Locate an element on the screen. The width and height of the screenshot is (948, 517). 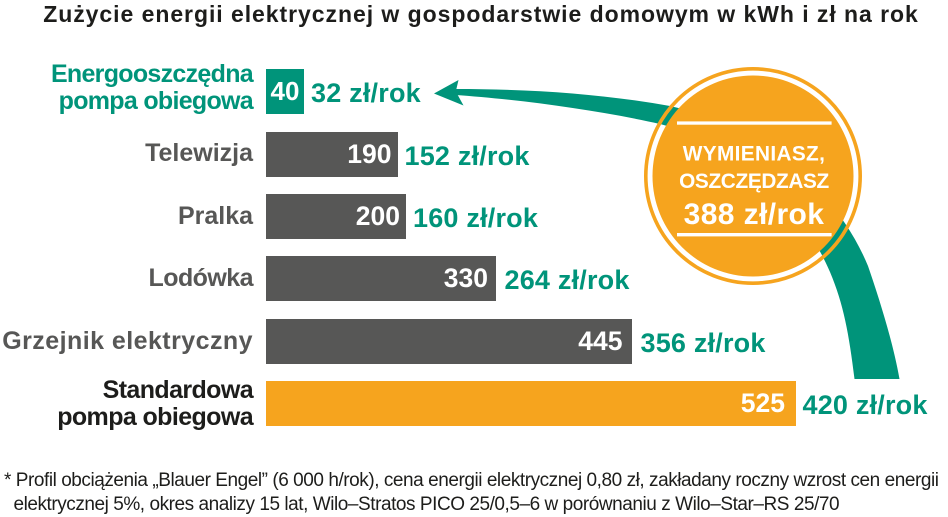
svg-text: WYMIENIASZ, is located at coordinates (754, 154).